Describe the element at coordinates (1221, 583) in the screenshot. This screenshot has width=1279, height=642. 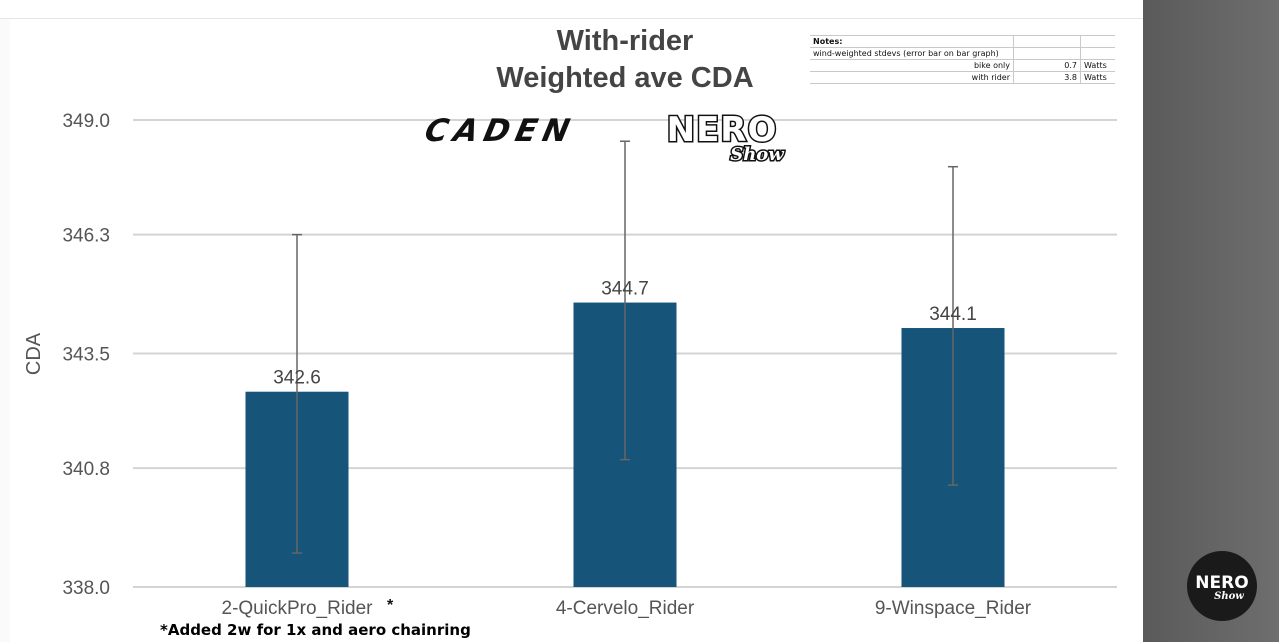
I see `badge-nero-text: NERO` at that location.